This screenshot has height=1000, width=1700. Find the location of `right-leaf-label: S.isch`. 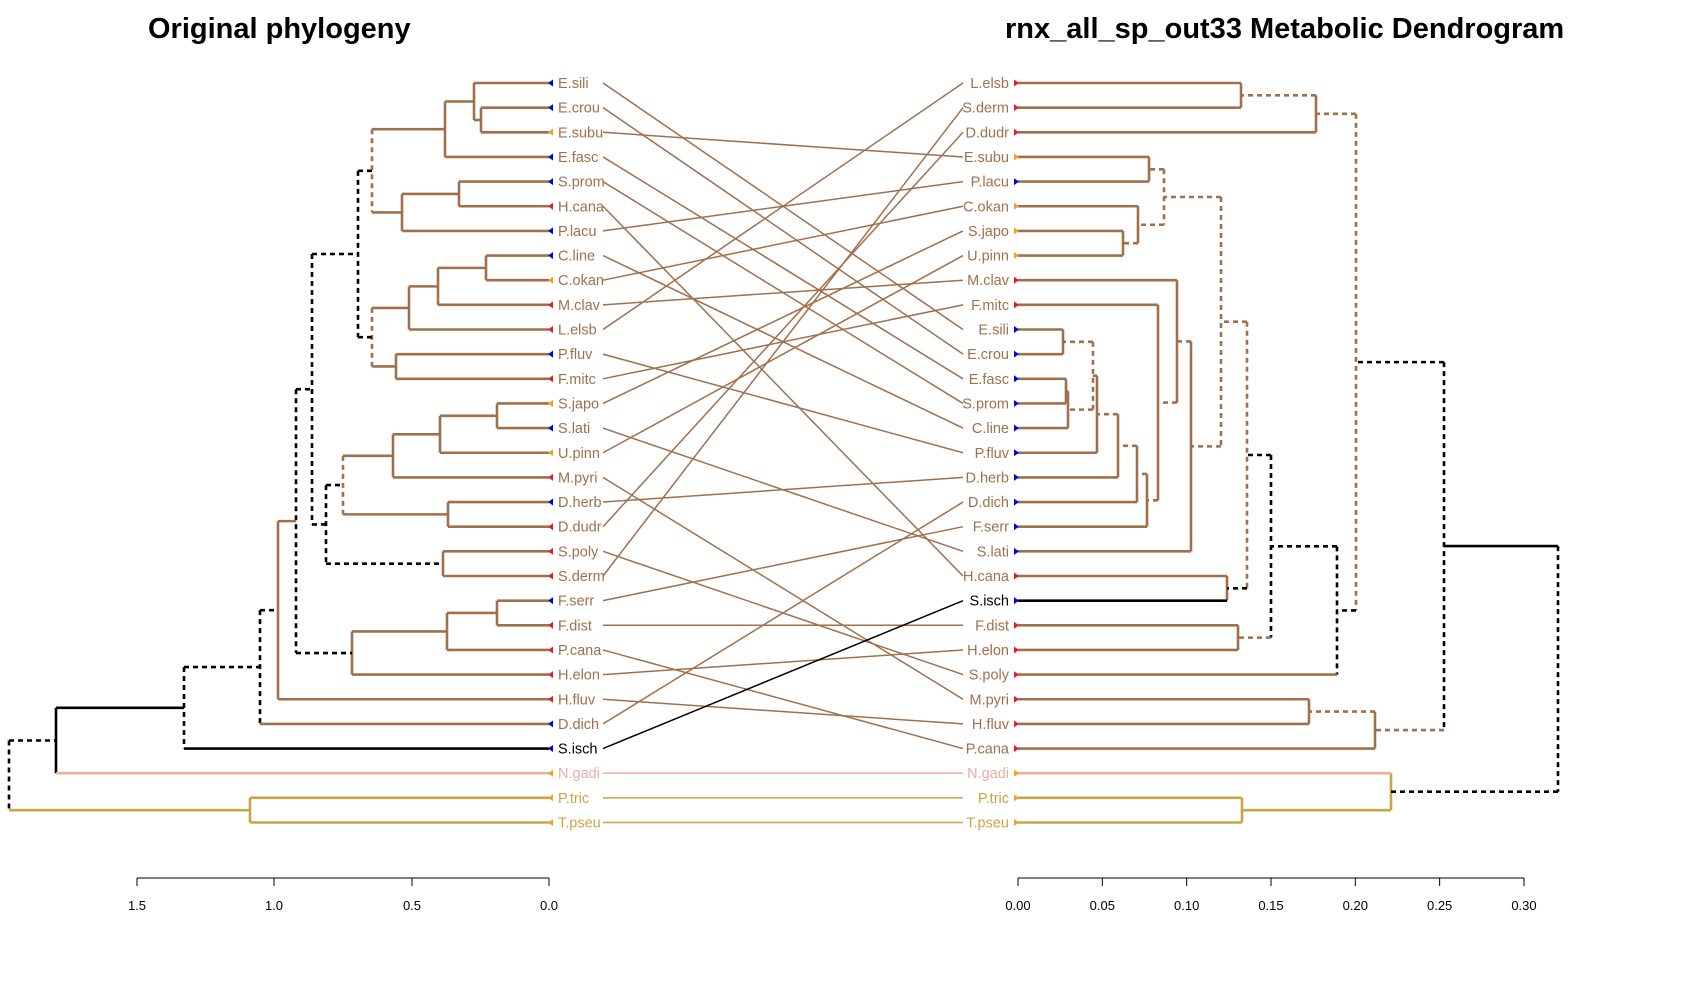

right-leaf-label: S.isch is located at coordinates (990, 602).